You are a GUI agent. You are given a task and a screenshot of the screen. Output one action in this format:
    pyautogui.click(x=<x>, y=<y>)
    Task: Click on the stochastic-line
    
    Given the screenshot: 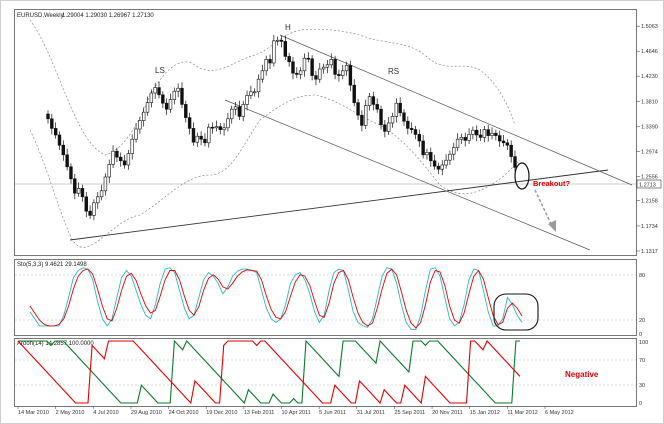 What is the action you would take?
    pyautogui.click(x=276, y=298)
    